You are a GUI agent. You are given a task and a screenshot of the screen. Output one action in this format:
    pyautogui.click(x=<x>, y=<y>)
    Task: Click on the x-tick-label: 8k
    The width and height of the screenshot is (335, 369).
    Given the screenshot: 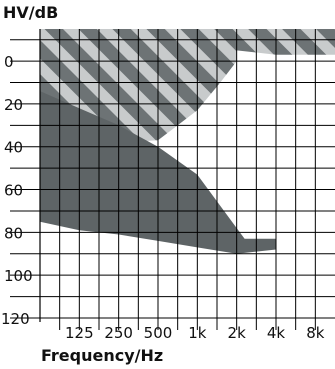 What is the action you would take?
    pyautogui.click(x=315, y=333)
    